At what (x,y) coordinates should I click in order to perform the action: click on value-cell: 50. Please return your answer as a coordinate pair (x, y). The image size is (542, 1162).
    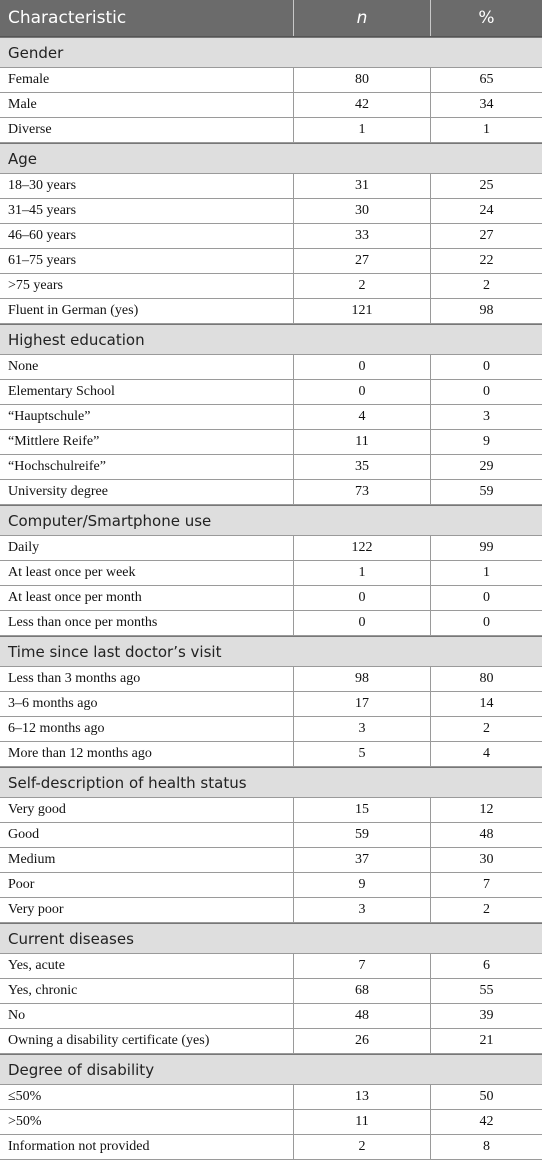
    Looking at the image, I should click on (486, 1097).